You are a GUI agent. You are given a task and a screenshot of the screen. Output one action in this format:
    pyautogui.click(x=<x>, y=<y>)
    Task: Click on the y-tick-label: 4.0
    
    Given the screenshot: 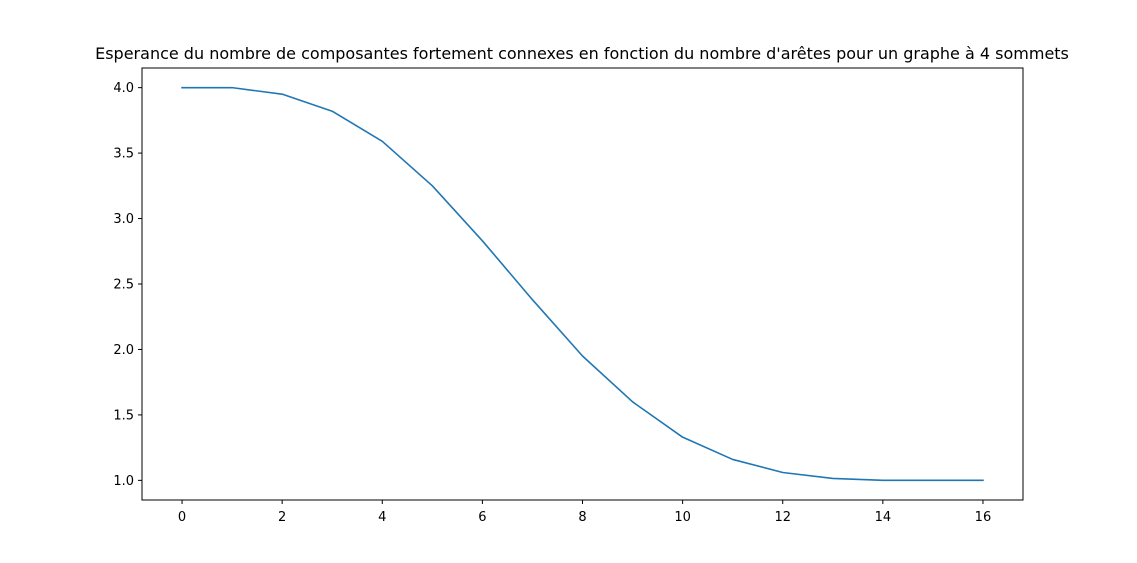 What is the action you would take?
    pyautogui.click(x=123, y=88)
    